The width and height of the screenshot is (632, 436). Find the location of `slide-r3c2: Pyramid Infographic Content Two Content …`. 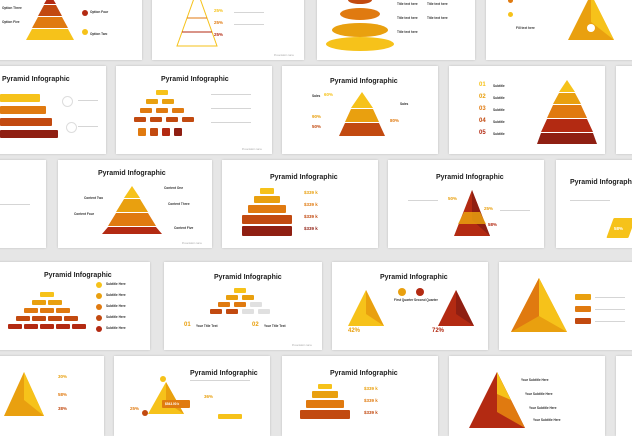

slide-r3c2: Pyramid Infographic Content Two Content … is located at coordinates (135, 204).